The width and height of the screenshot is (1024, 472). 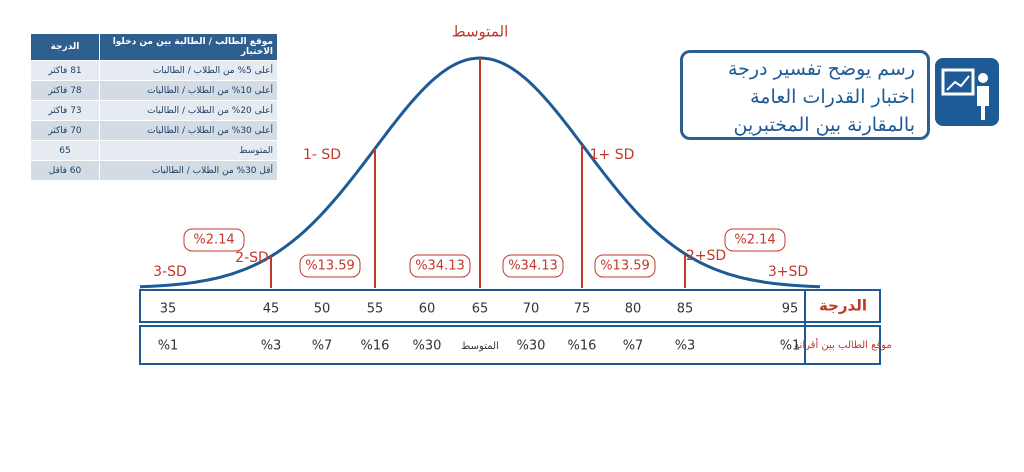 I want to click on table-row: المتوسط 65, so click(x=154, y=150).